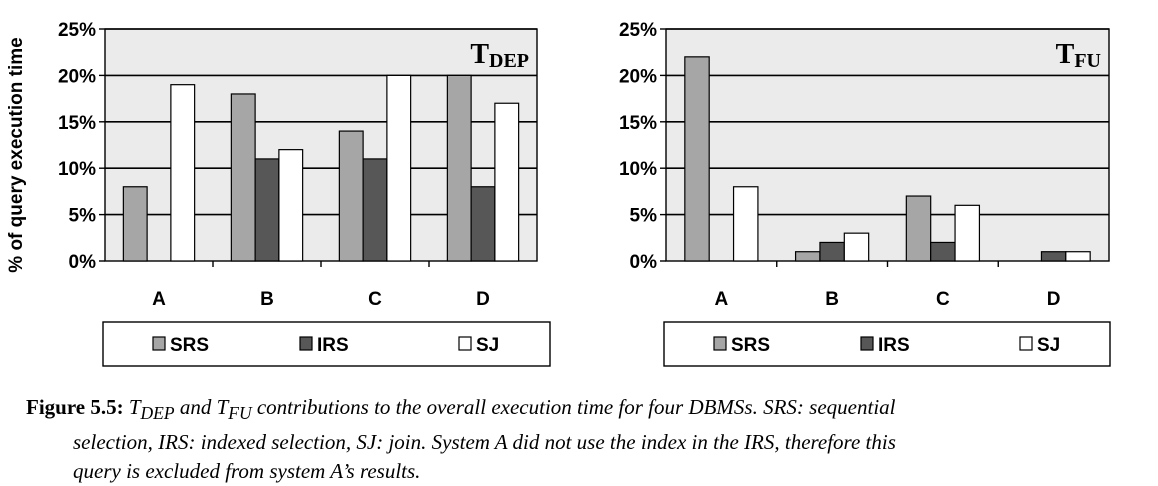 Image resolution: width=1158 pixels, height=486 pixels. Describe the element at coordinates (499, 55) in the screenshot. I see `chart-title: TDEP` at that location.